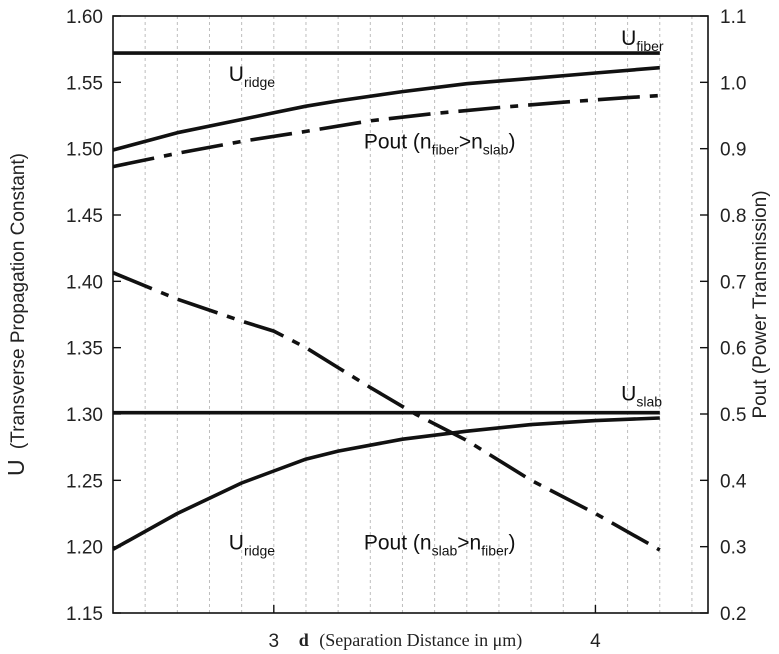 This screenshot has width=779, height=654. I want to click on label-u-ridge-lower: Uridge, so click(252, 544).